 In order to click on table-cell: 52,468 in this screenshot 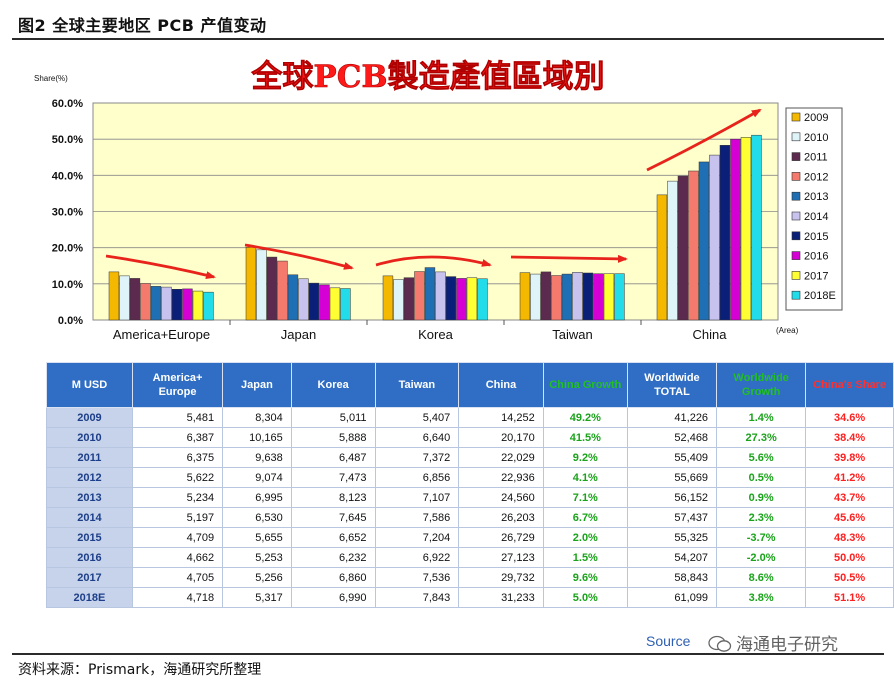, I will do `click(672, 437)`.